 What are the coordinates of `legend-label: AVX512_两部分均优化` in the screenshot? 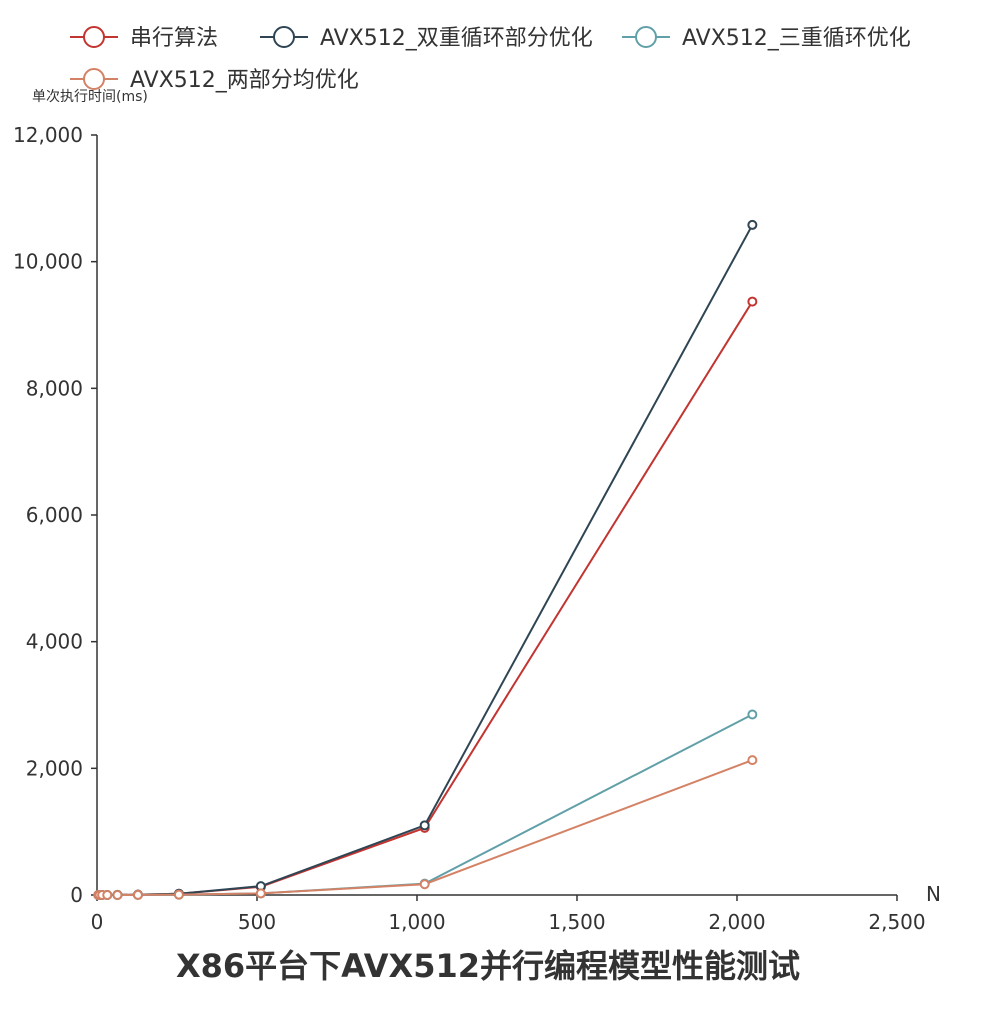 It's located at (244, 80).